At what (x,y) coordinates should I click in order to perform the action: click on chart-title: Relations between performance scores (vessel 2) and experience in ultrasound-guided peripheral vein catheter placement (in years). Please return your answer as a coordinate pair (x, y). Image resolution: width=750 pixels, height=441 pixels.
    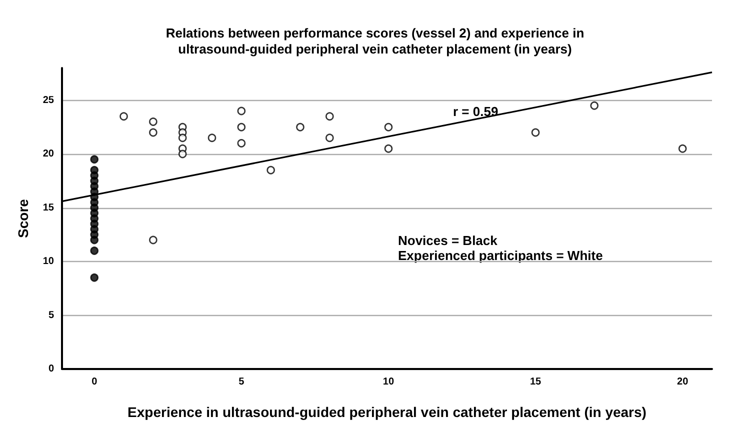
    Looking at the image, I should click on (375, 41).